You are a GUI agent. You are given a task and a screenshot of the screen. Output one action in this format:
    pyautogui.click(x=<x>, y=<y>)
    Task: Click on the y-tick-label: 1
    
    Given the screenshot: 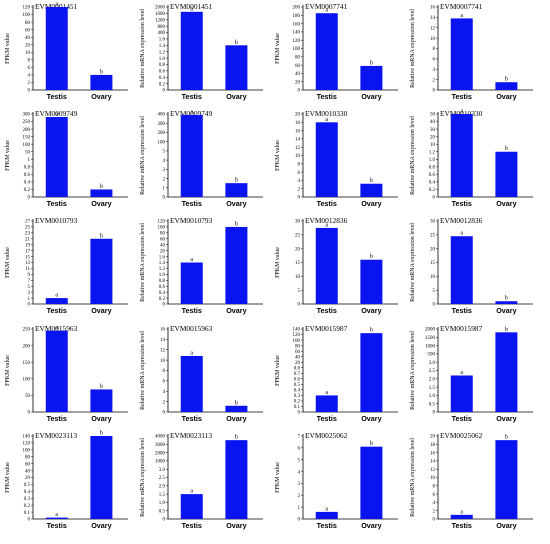 What is the action you would take?
    pyautogui.click(x=299, y=508)
    